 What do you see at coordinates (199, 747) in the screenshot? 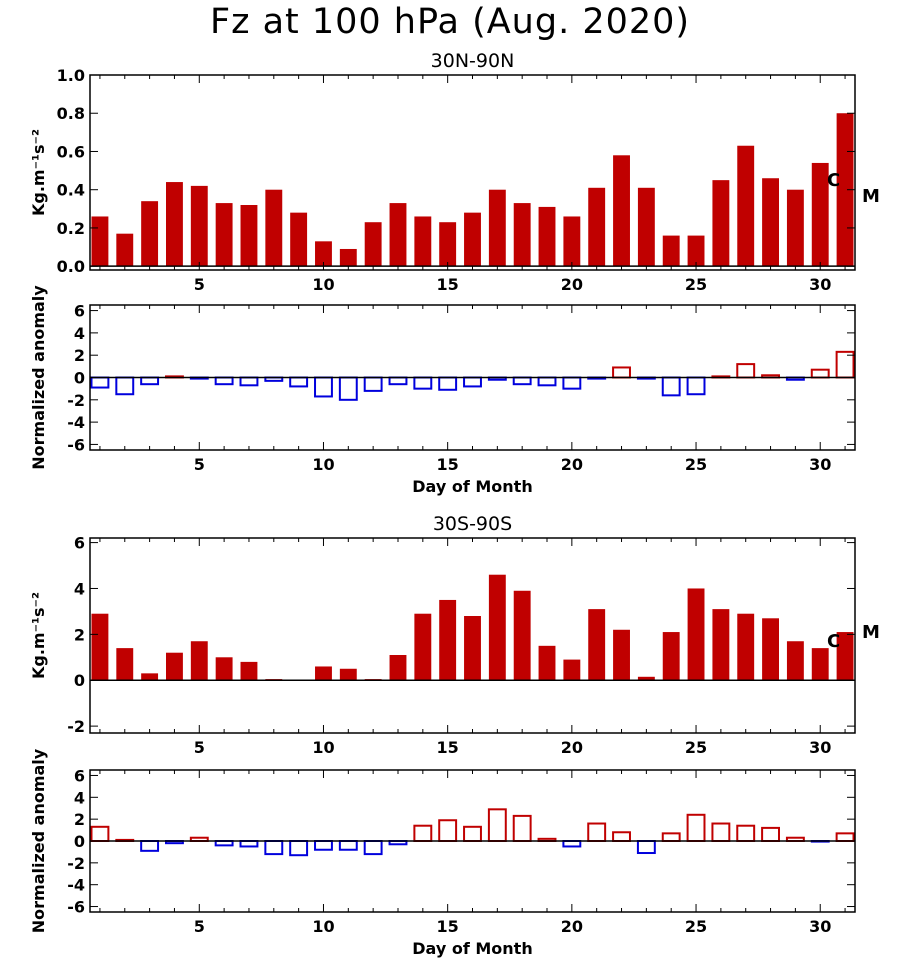
I see `xtick-label-p3-5: 5` at bounding box center [199, 747].